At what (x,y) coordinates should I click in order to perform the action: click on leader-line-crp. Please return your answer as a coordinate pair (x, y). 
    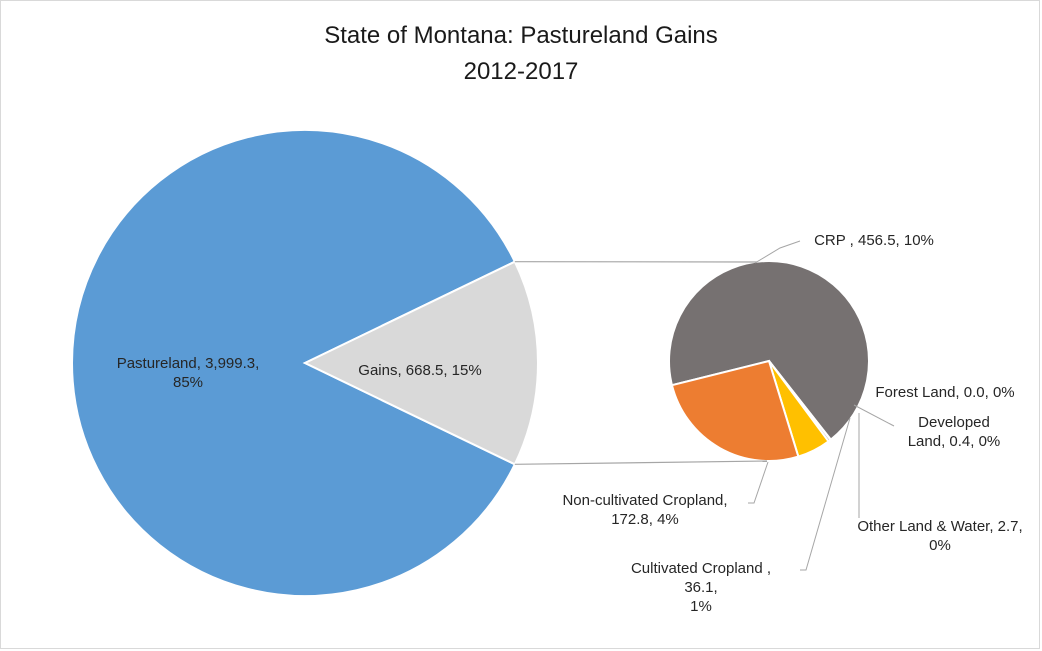
    Looking at the image, I should click on (777, 252).